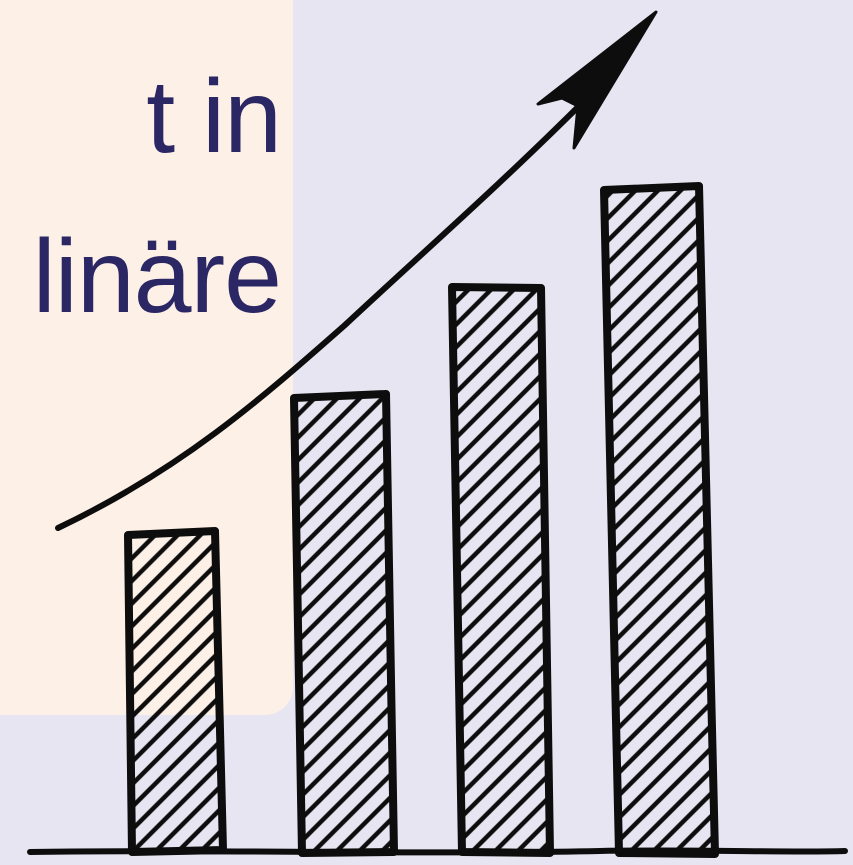  I want to click on baseline, so click(437, 851).